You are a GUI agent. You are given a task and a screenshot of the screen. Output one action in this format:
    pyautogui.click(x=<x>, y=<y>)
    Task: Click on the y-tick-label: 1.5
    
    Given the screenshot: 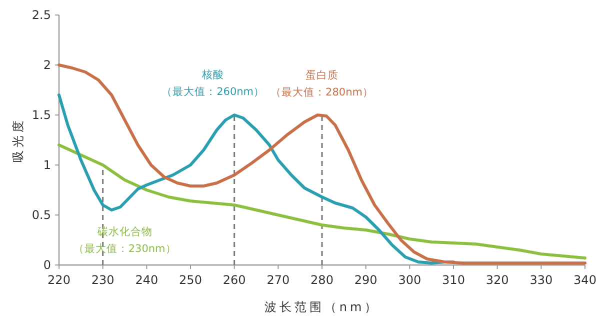 What is the action you would take?
    pyautogui.click(x=41, y=115)
    